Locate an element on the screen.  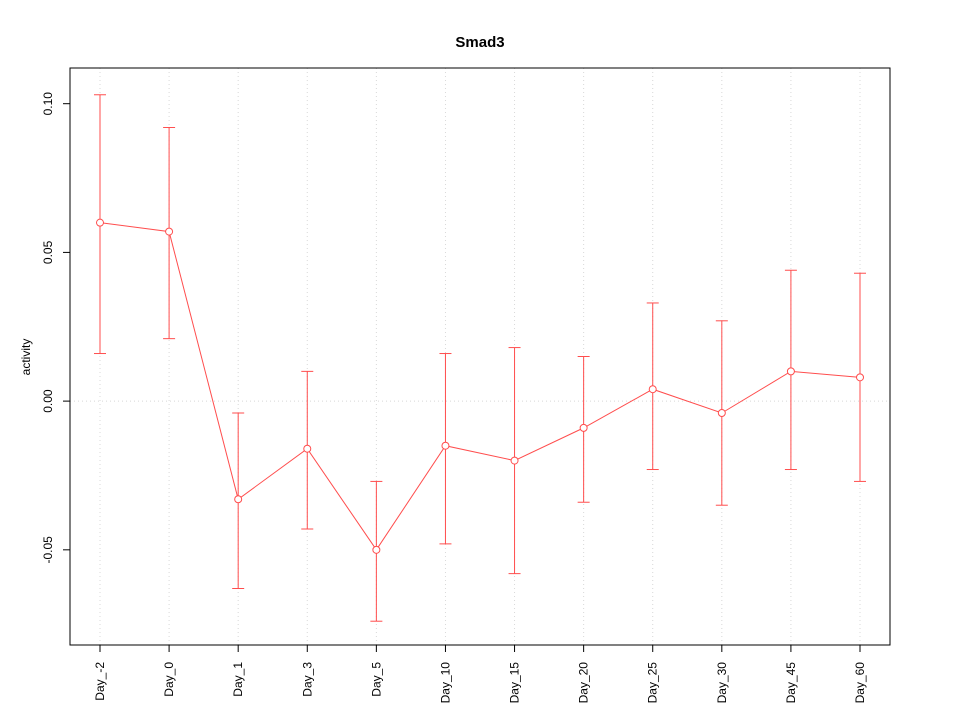
x-tick-label: Day_25 is located at coordinates (653, 683).